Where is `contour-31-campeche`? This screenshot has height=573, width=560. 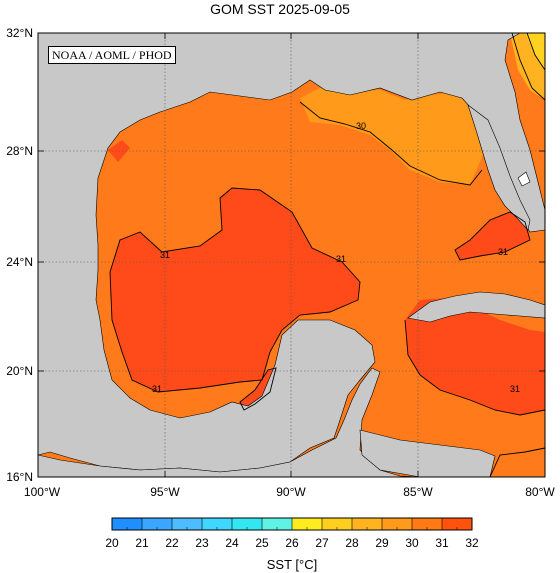
contour-31-campeche is located at coordinates (258, 389).